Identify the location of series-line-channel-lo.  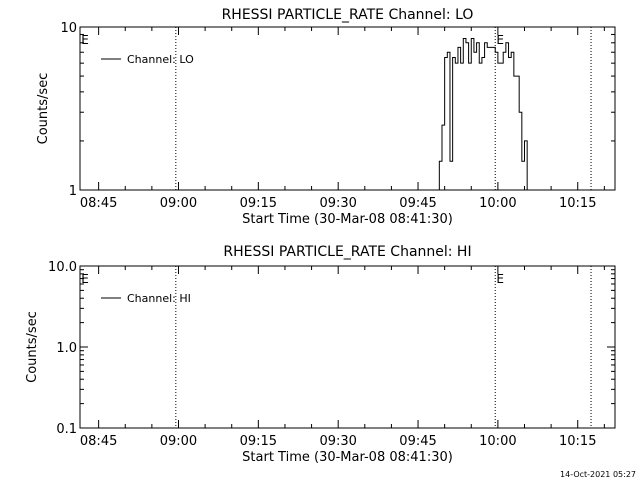
(483, 114).